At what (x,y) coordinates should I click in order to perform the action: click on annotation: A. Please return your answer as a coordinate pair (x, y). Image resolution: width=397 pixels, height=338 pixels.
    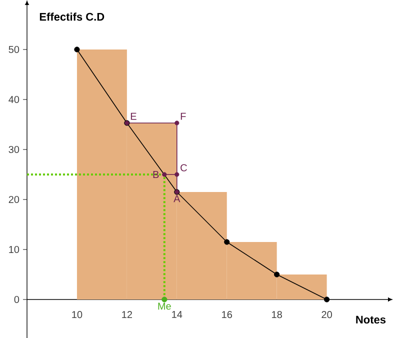
    Looking at the image, I should click on (177, 198).